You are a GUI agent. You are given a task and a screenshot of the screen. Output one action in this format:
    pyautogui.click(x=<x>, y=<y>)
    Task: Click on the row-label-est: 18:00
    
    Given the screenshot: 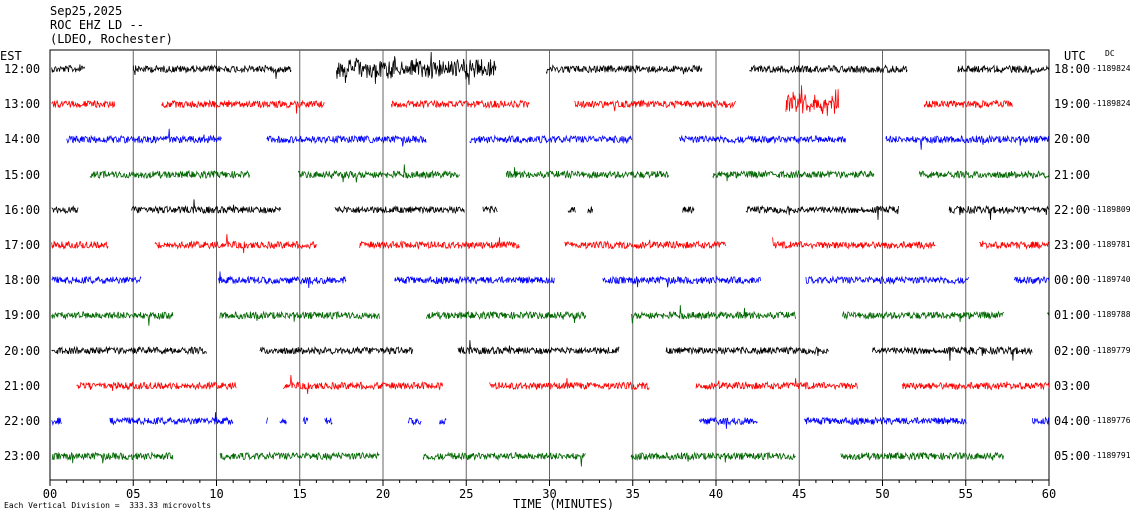 What is the action you would take?
    pyautogui.click(x=22, y=280)
    